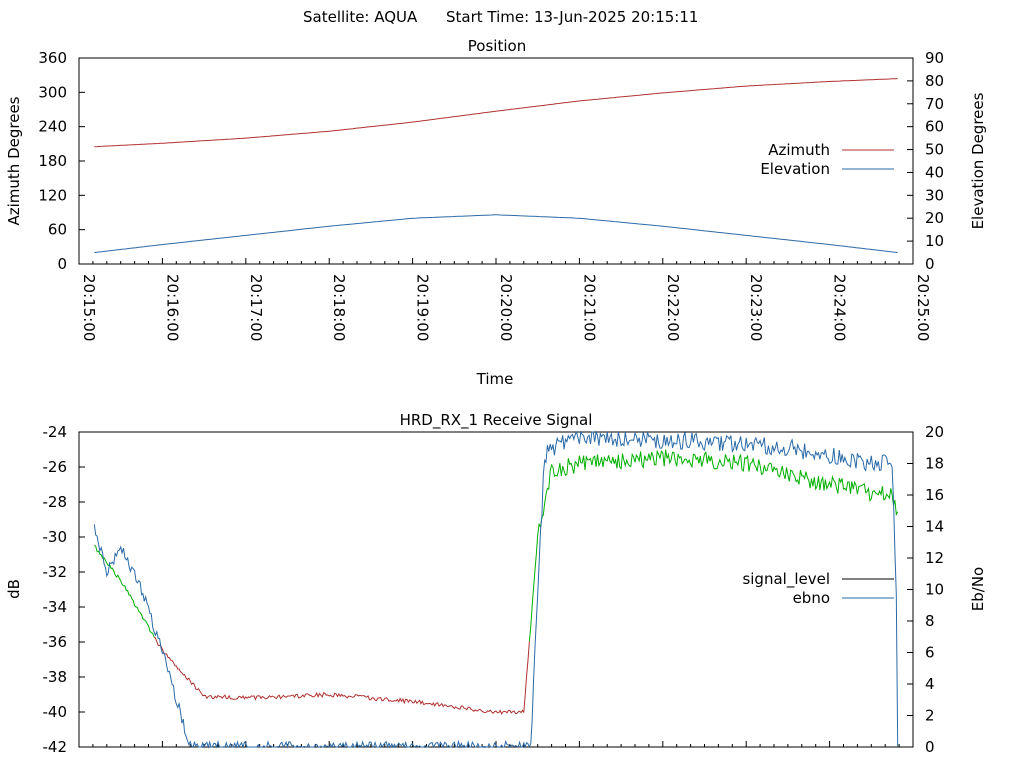 This screenshot has height=768, width=1024. I want to click on y-tick-label: 360, so click(52, 58).